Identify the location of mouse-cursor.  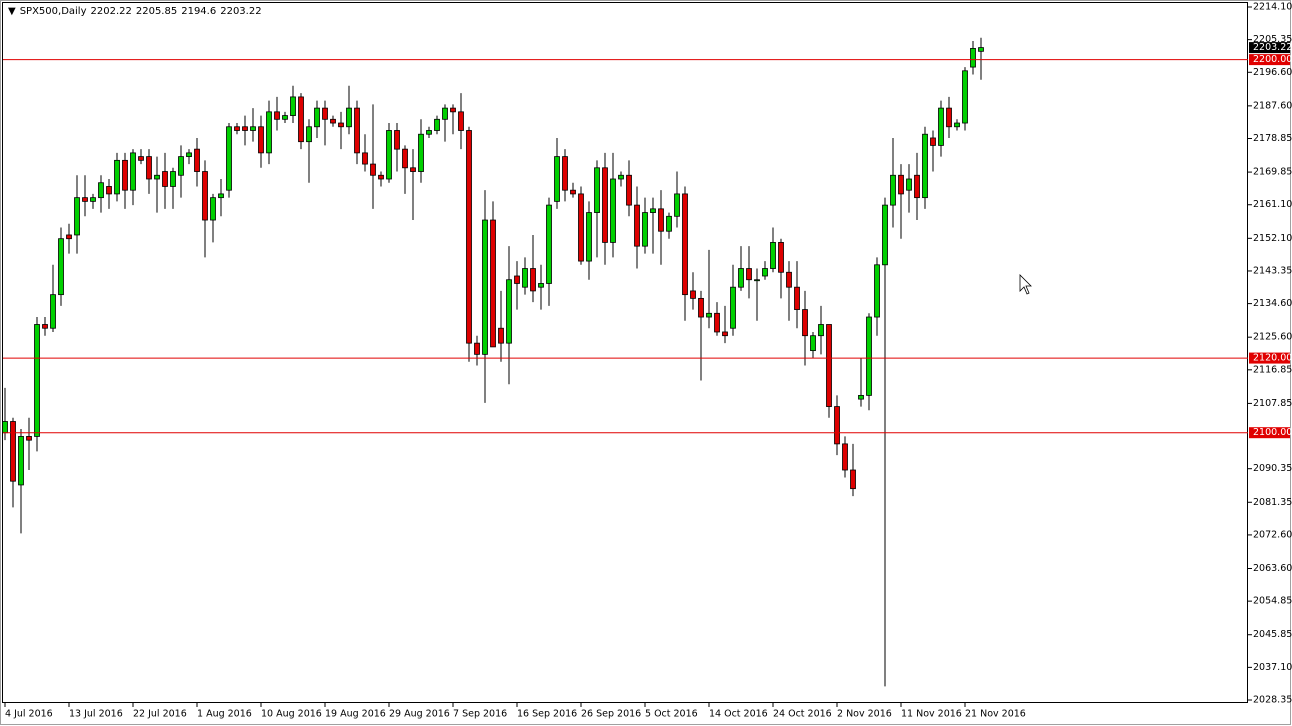
(1025, 284).